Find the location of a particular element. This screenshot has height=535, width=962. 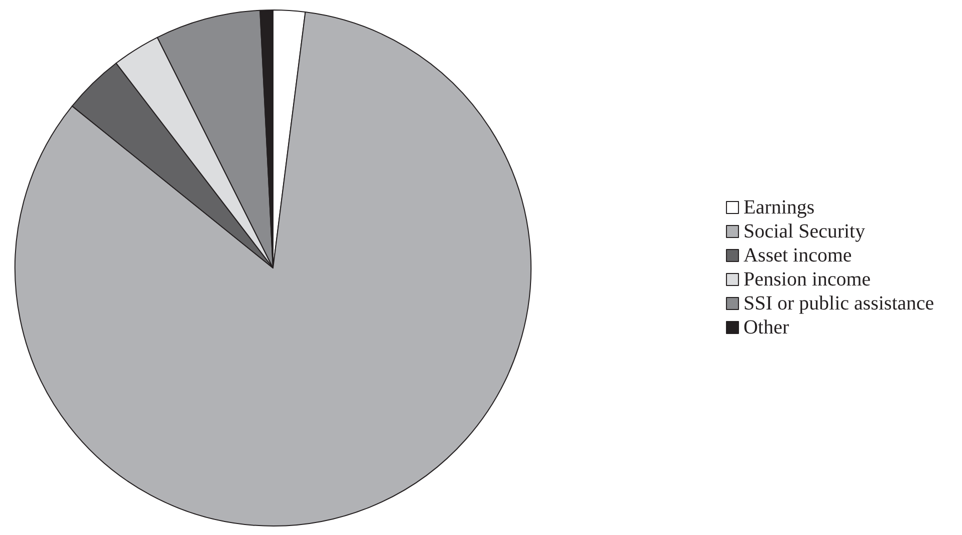

legend-label: Earnings is located at coordinates (779, 207).